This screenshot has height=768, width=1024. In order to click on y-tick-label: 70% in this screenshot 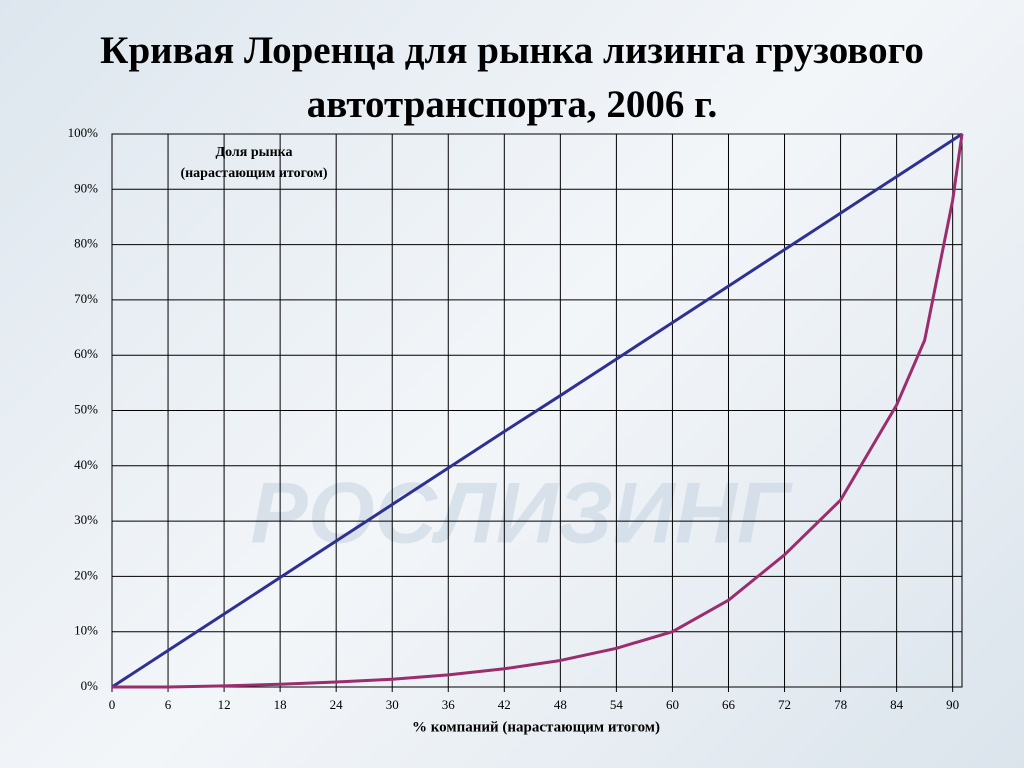, I will do `click(86, 298)`.